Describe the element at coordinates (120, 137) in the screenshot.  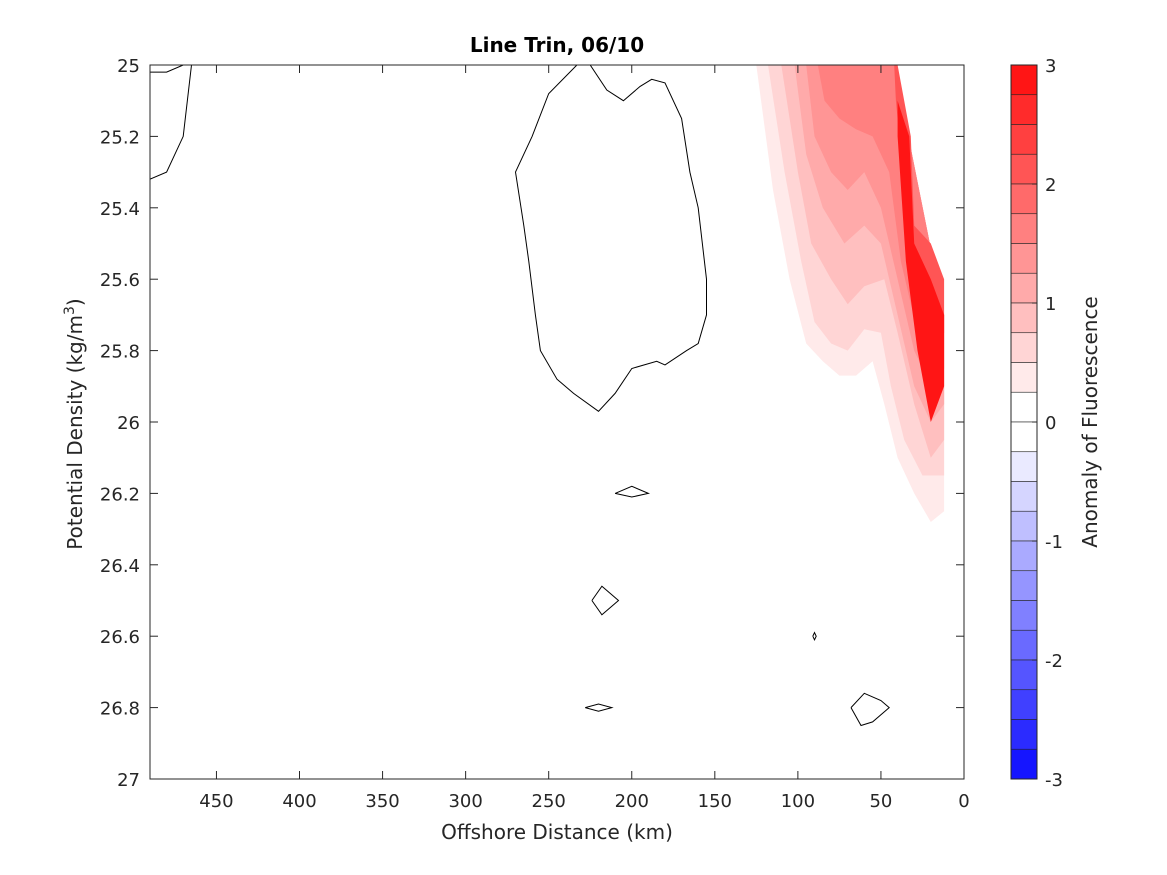
I see `y-tick-label: 25.2` at that location.